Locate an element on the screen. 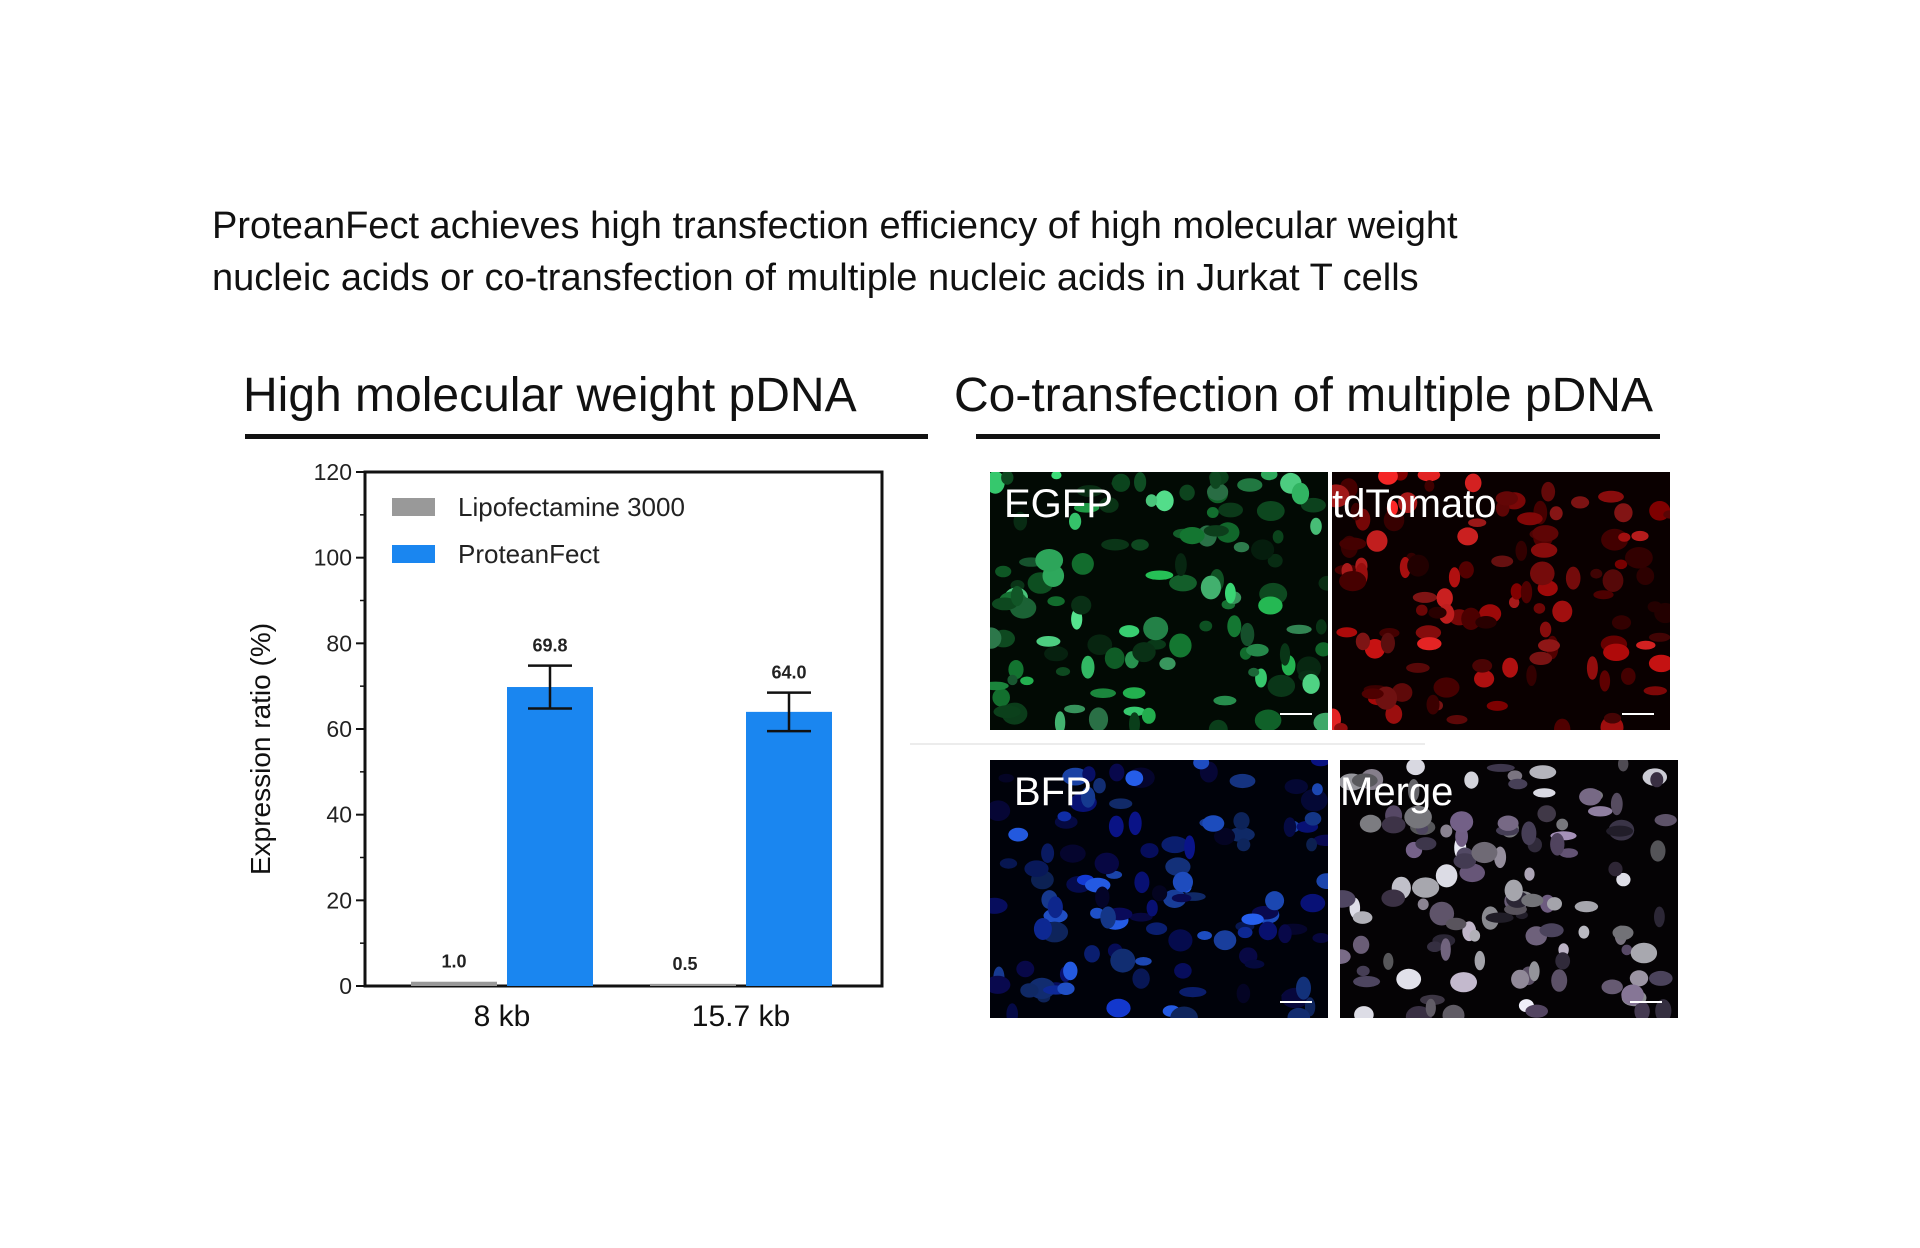 The height and width of the screenshot is (1248, 1920). scale-bar is located at coordinates (1296, 714).